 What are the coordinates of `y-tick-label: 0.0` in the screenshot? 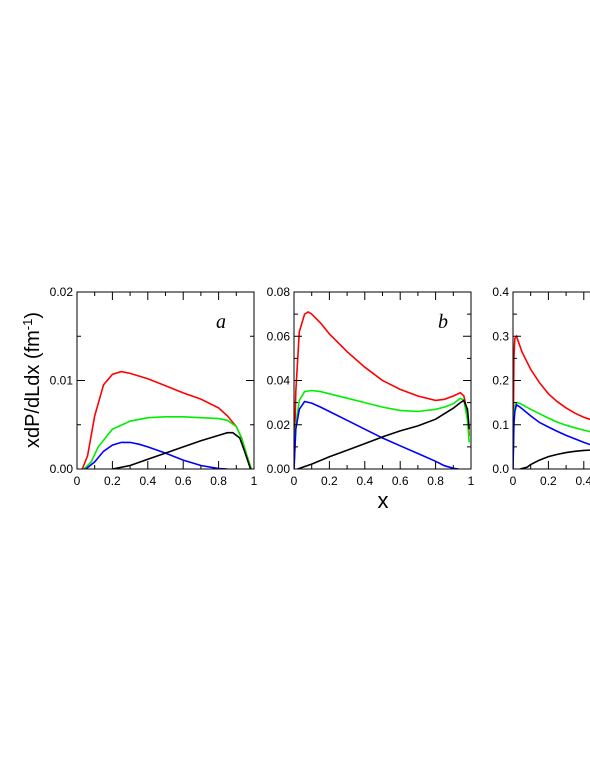 It's located at (500, 469).